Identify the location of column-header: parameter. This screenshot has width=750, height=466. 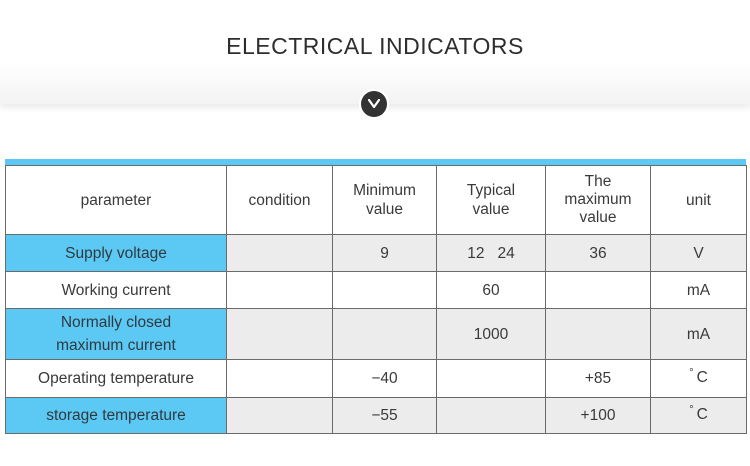
(116, 200).